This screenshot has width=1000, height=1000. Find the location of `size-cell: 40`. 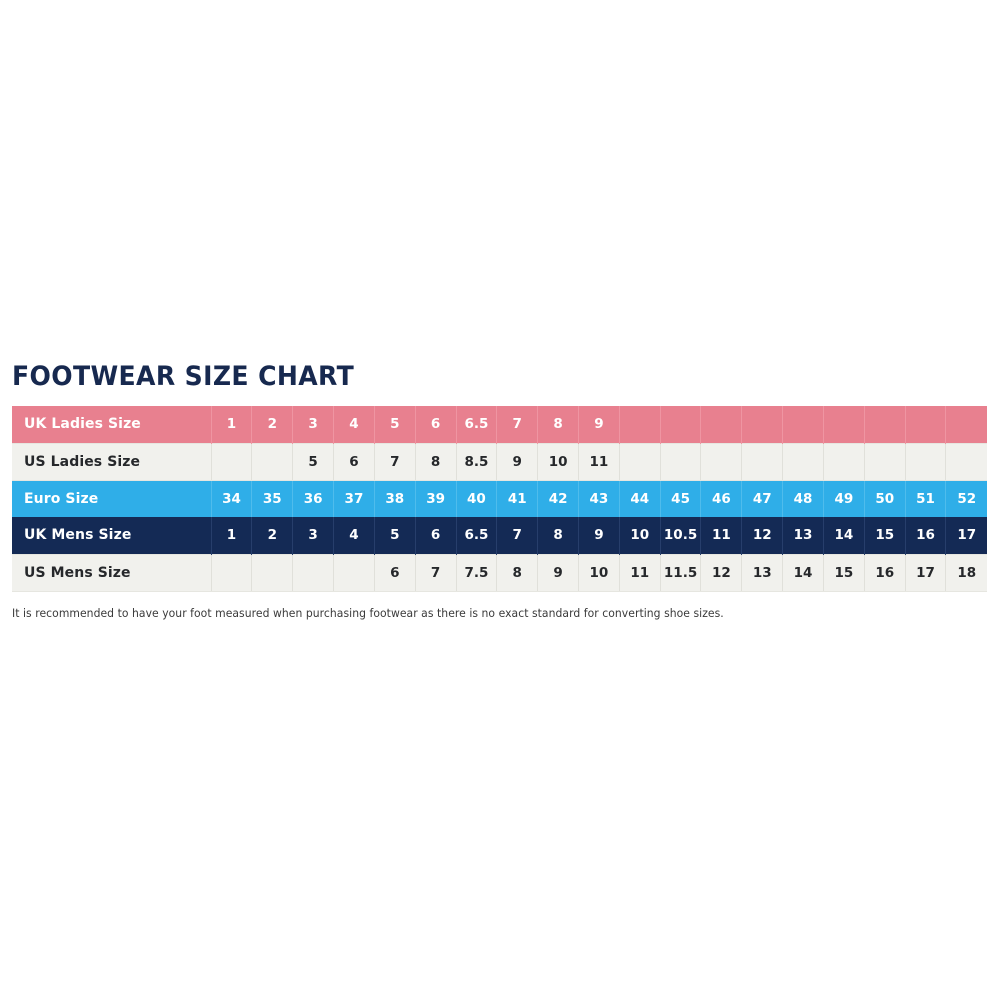

size-cell: 40 is located at coordinates (477, 498).